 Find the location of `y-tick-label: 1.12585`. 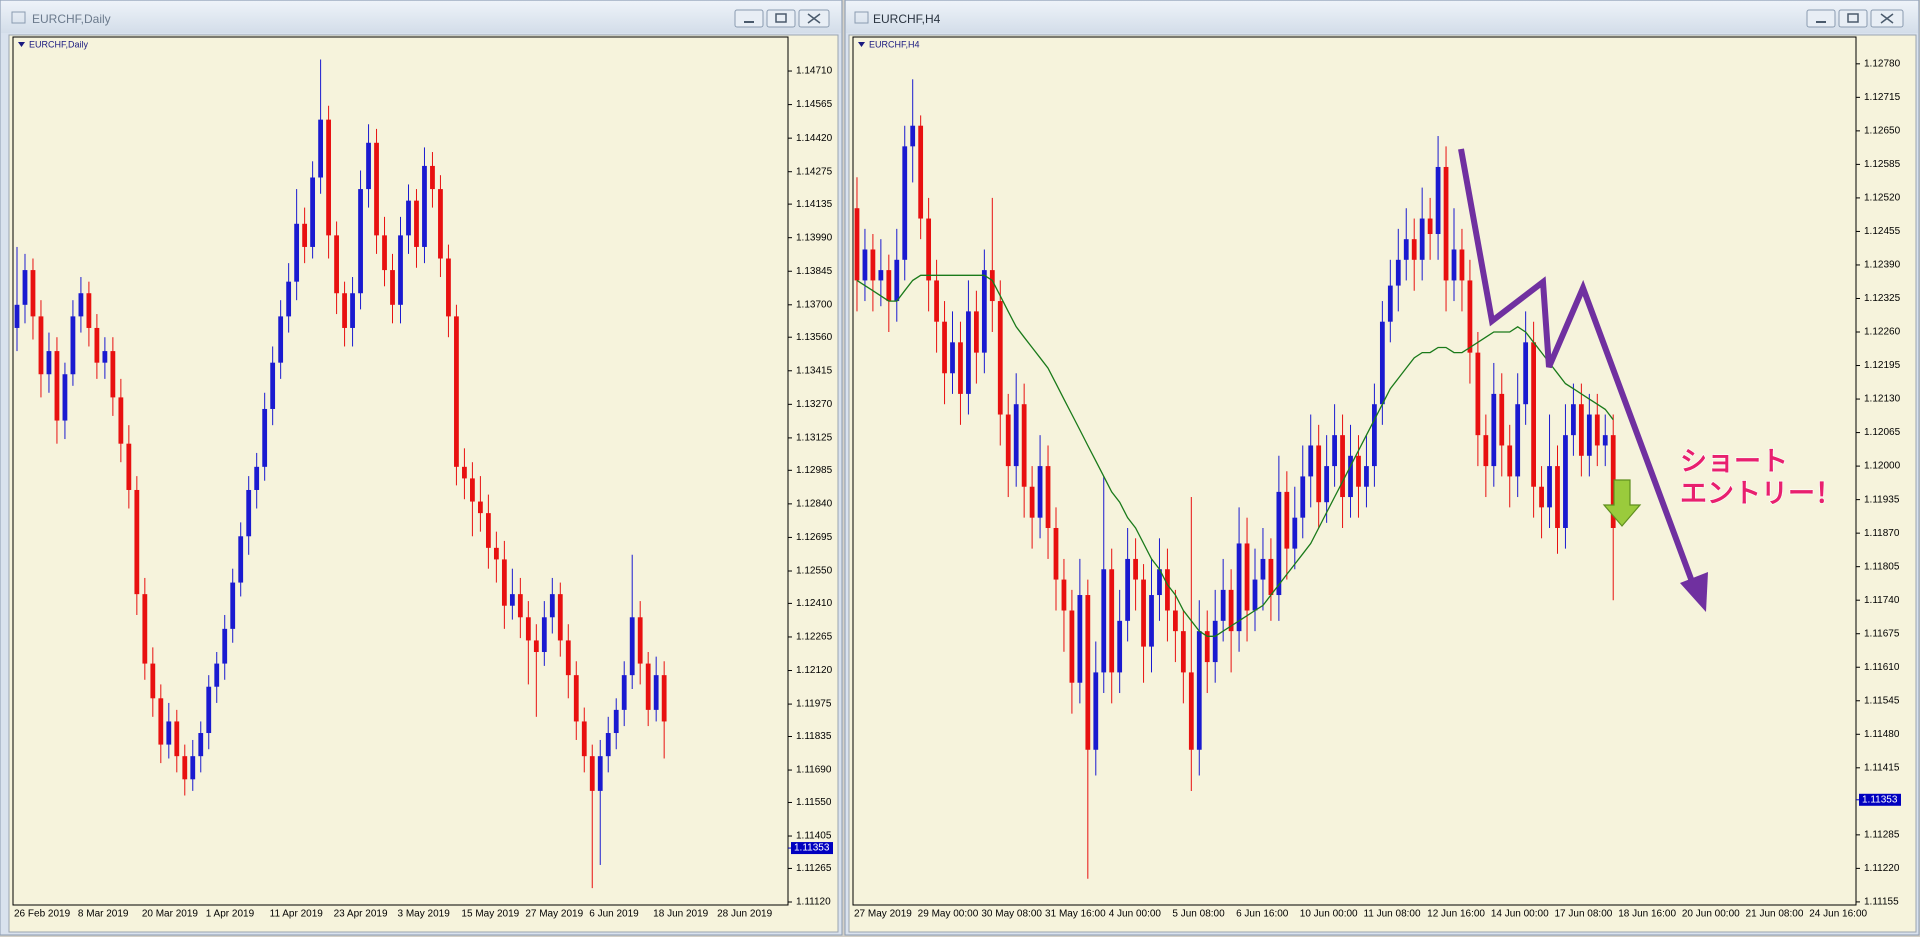

y-tick-label: 1.12585 is located at coordinates (1882, 164).